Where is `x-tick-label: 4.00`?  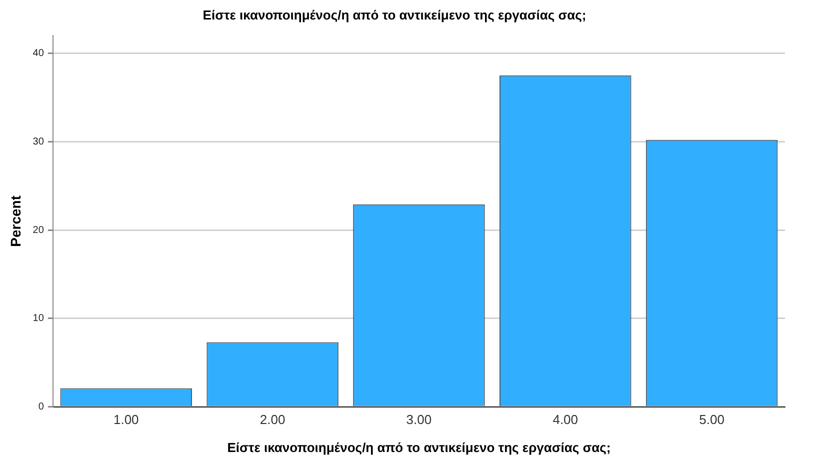 x-tick-label: 4.00 is located at coordinates (565, 420).